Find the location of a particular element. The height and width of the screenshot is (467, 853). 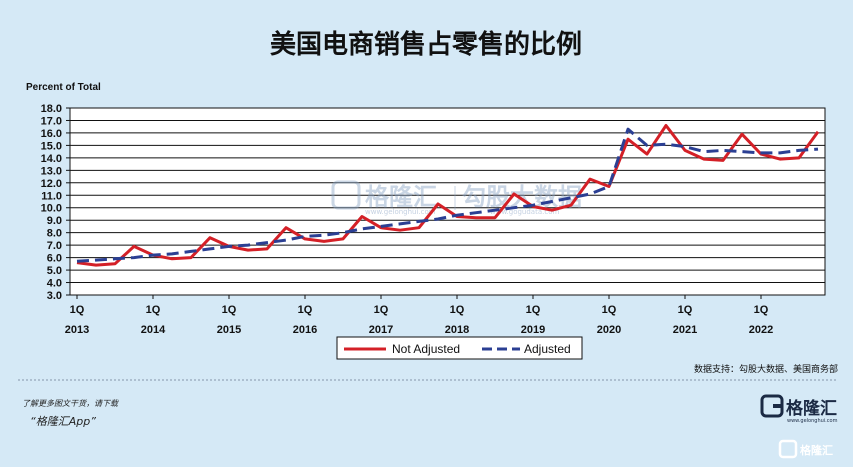

y-tick-label: 12.0 is located at coordinates (51, 184).